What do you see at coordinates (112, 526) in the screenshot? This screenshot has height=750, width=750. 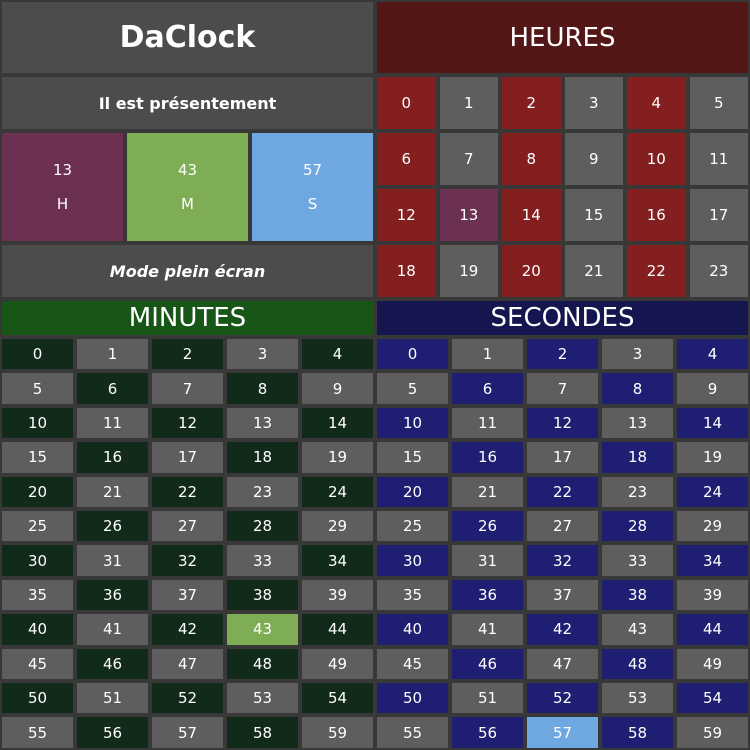 I see `minutes-cell: 26` at bounding box center [112, 526].